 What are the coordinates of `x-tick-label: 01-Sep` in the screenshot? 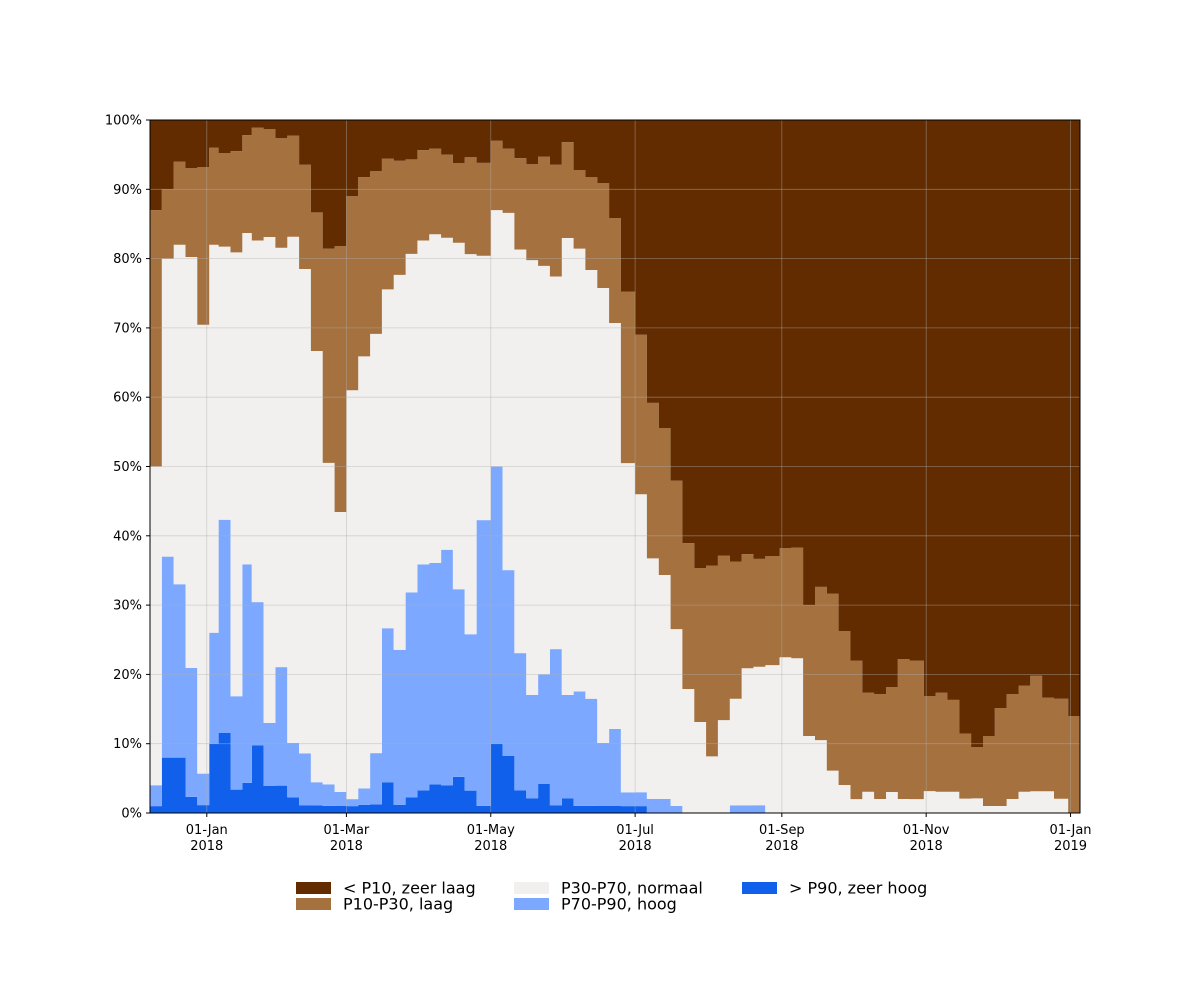 It's located at (782, 830).